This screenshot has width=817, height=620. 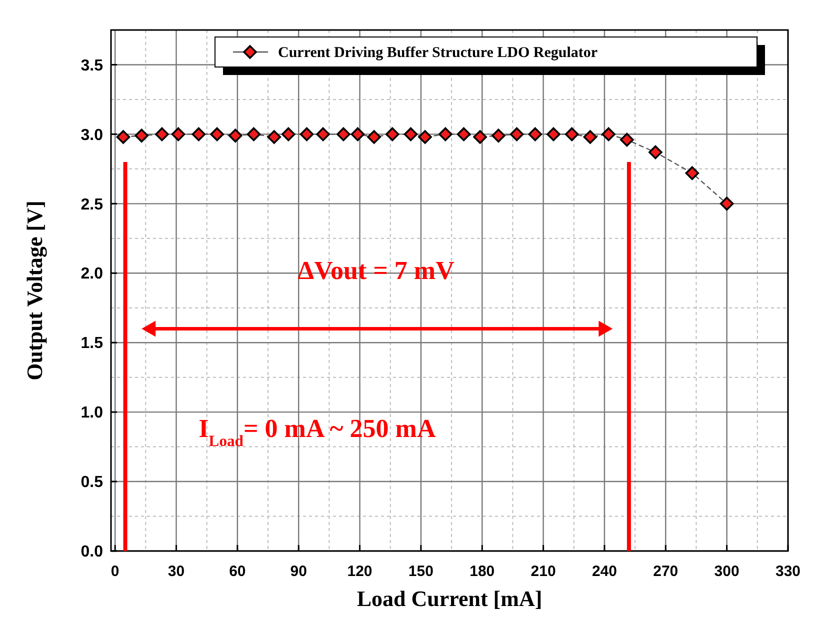 I want to click on x-tick-label: 330, so click(x=788, y=571).